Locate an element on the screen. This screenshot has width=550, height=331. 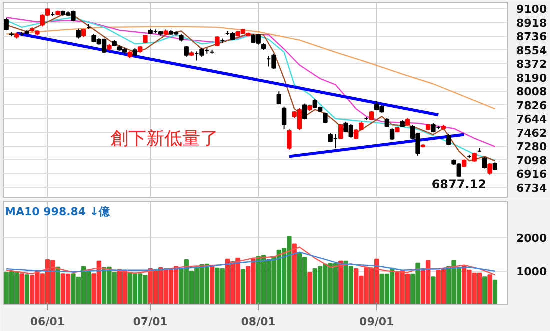
x-tick-label: 06/01 is located at coordinates (48, 322).